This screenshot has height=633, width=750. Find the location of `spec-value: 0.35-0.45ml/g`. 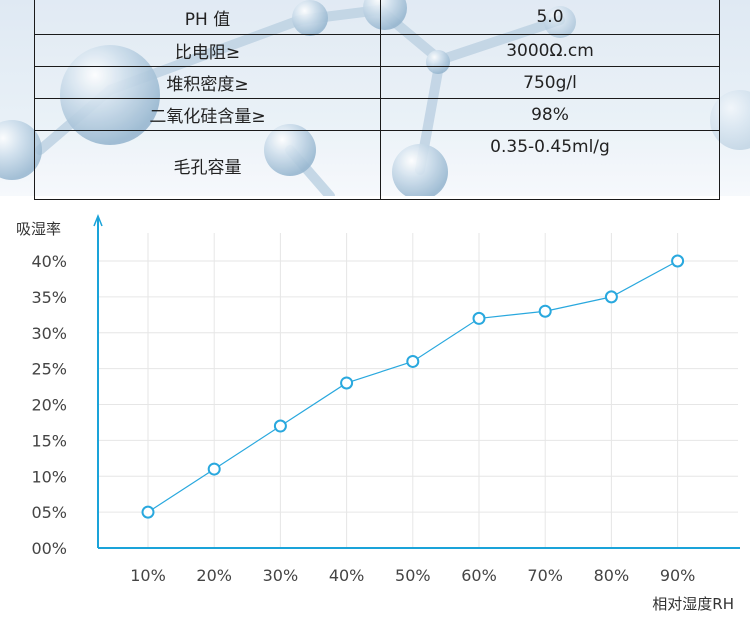

spec-value: 0.35-0.45ml/g is located at coordinates (550, 165).